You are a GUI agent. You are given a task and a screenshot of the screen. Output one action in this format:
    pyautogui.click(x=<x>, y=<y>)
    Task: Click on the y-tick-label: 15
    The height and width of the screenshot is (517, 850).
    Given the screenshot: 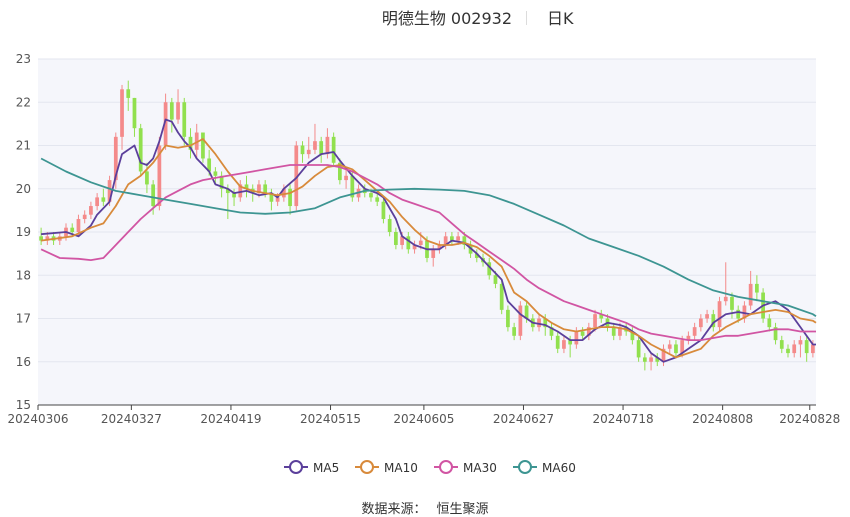 What is the action you would take?
    pyautogui.click(x=23, y=405)
    